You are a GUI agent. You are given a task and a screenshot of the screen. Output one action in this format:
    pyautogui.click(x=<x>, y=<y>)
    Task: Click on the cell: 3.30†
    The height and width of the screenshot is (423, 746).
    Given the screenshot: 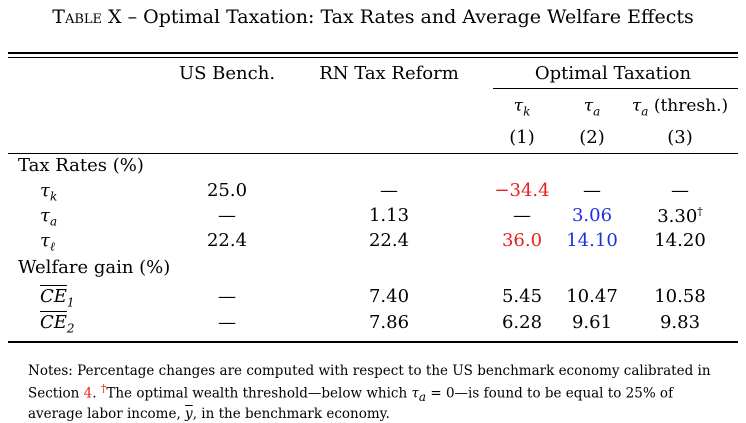 What is the action you would take?
    pyautogui.click(x=680, y=216)
    